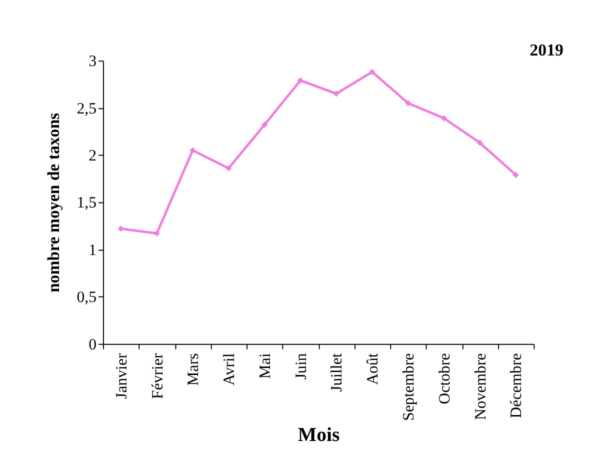 Image resolution: width=603 pixels, height=457 pixels. Describe the element at coordinates (481, 386) in the screenshot. I see `x-tick-label: Novembre` at that location.